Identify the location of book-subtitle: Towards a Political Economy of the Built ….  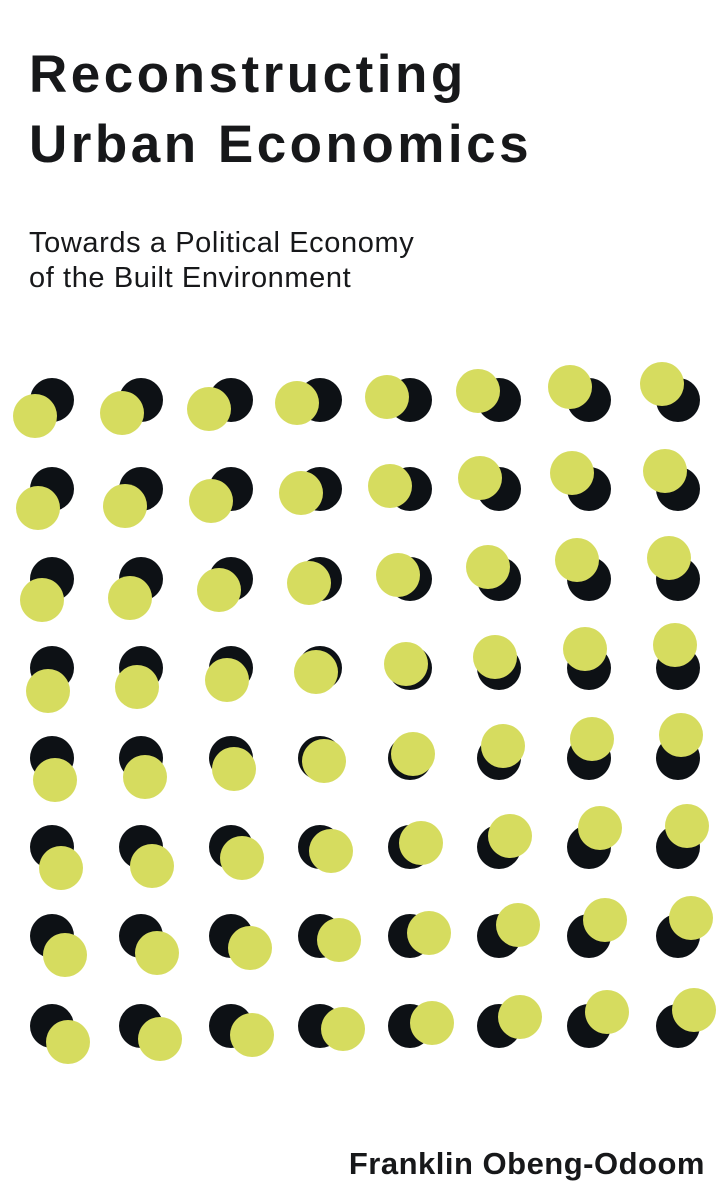
(221, 261).